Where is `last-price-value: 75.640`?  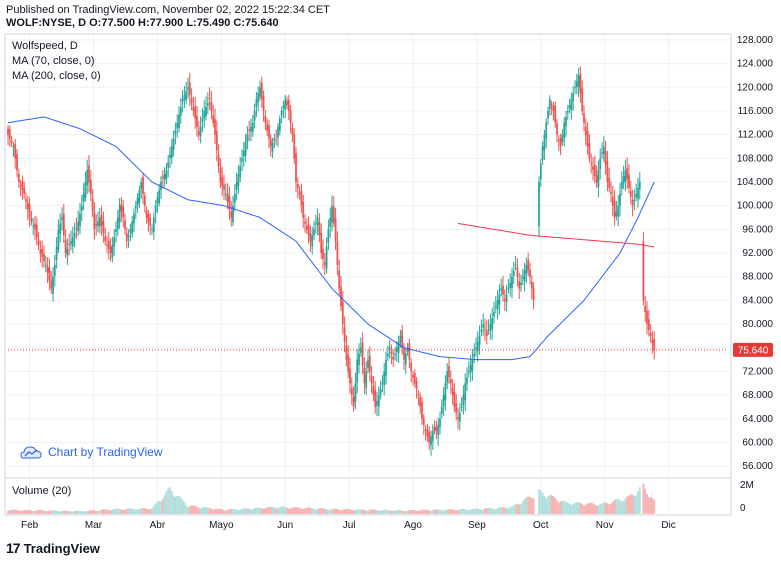 last-price-value: 75.640 is located at coordinates (753, 350).